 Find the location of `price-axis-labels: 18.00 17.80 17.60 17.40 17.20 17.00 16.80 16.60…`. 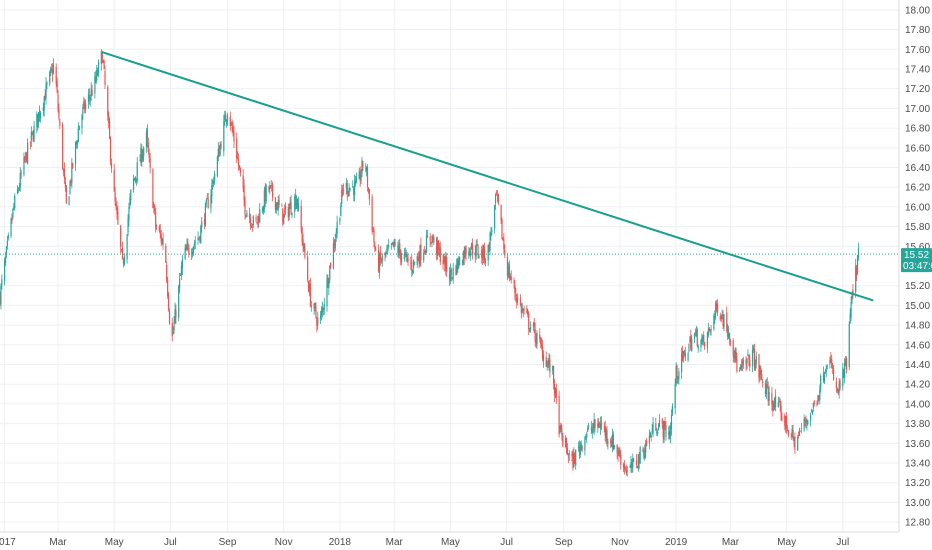

price-axis-labels: 18.00 17.80 17.60 17.40 17.20 17.00 16.80 16.60… is located at coordinates (917, 266).